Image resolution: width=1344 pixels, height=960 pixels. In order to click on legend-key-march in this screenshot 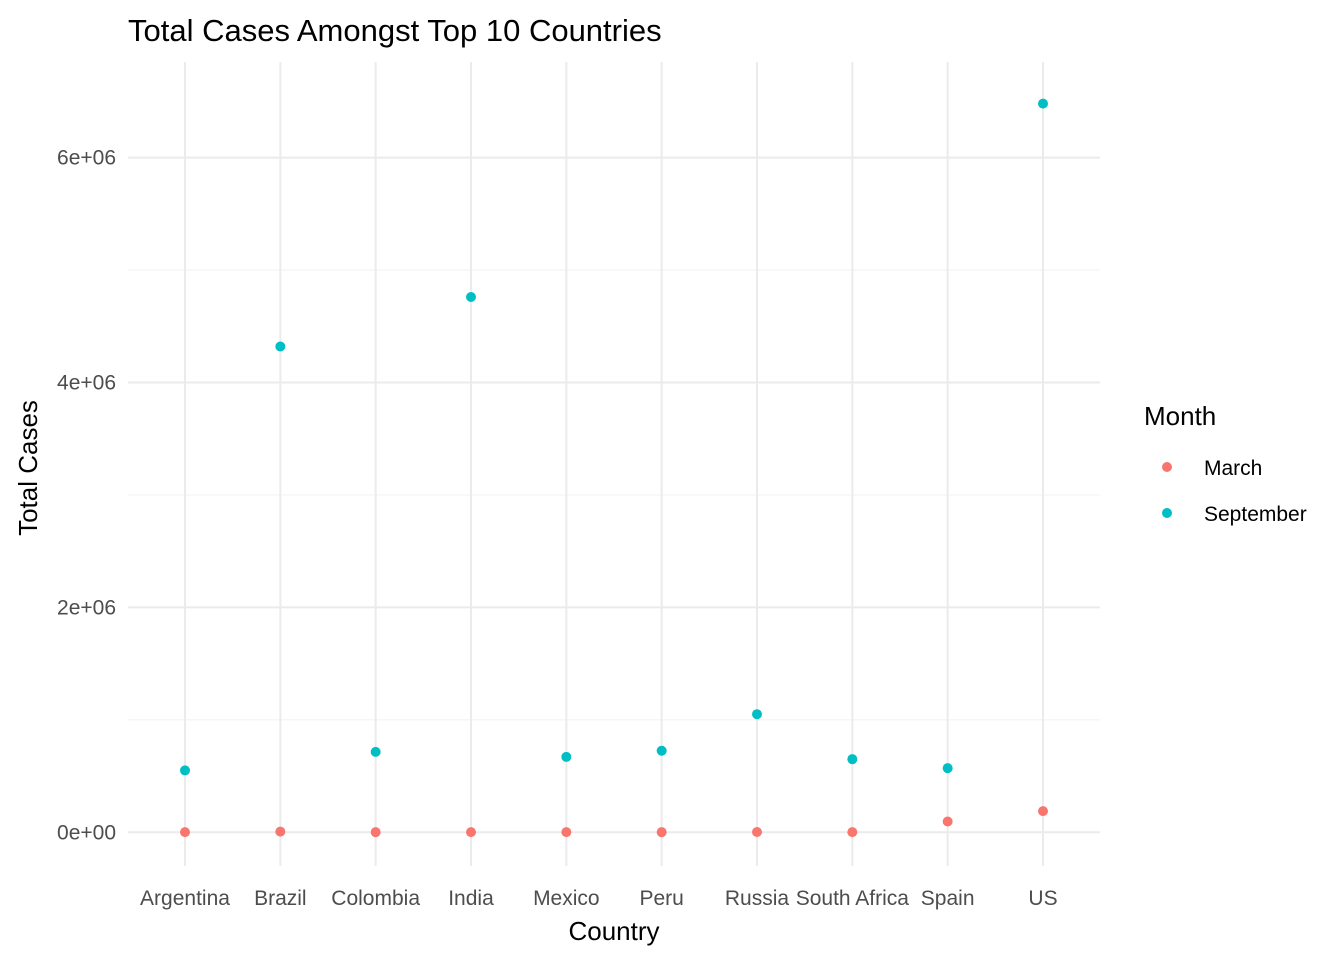, I will do `click(1167, 467)`.